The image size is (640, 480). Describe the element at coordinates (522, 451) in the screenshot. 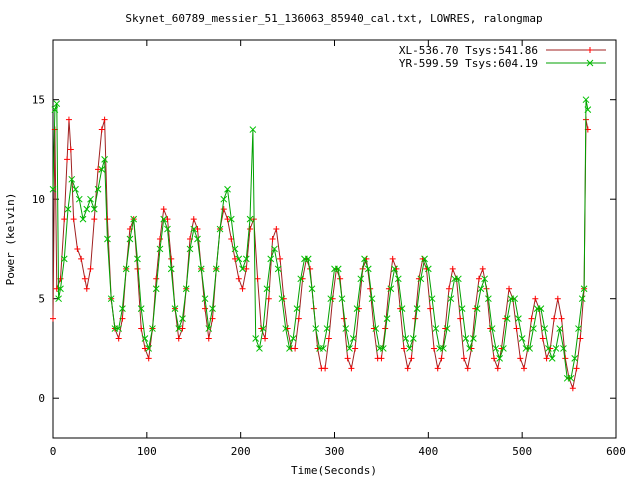

I see `x-tick-label: 500` at that location.